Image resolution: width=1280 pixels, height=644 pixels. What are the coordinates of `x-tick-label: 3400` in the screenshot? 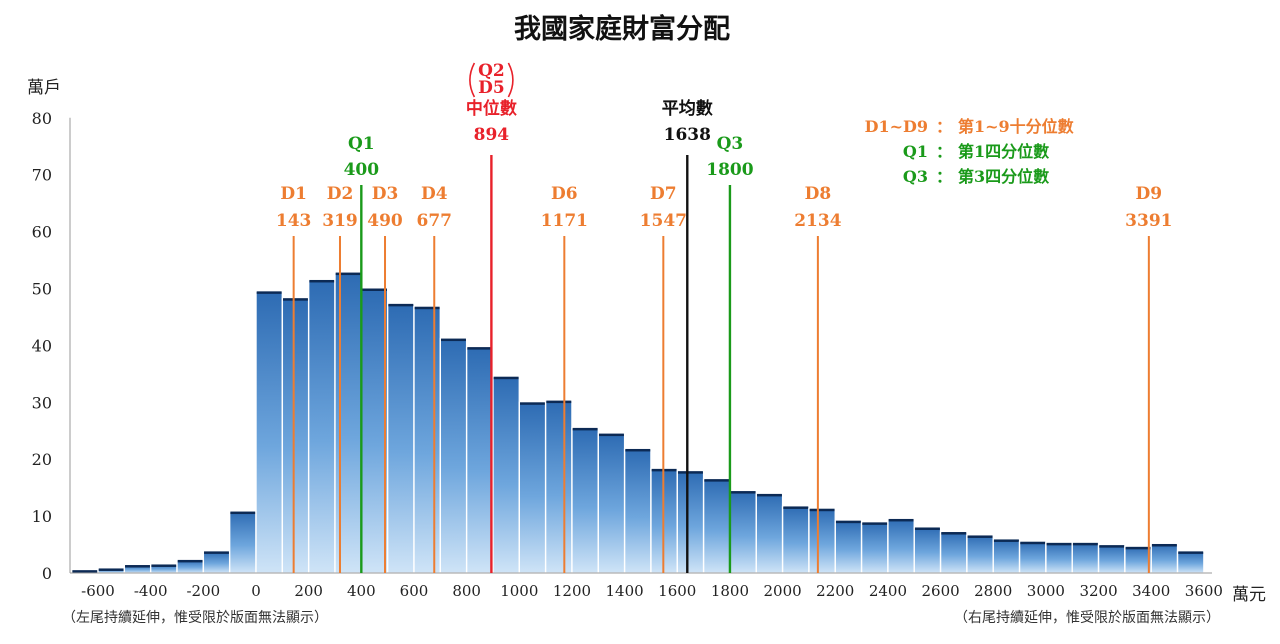 It's located at (1151, 591).